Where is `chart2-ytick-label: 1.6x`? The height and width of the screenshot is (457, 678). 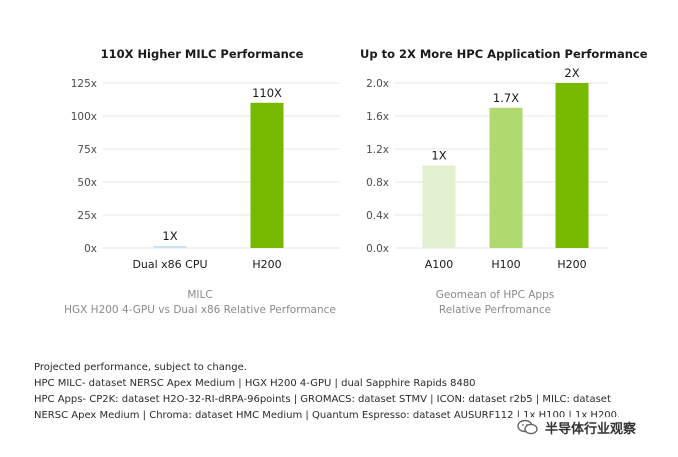
chart2-ytick-label: 1.6x is located at coordinates (377, 117).